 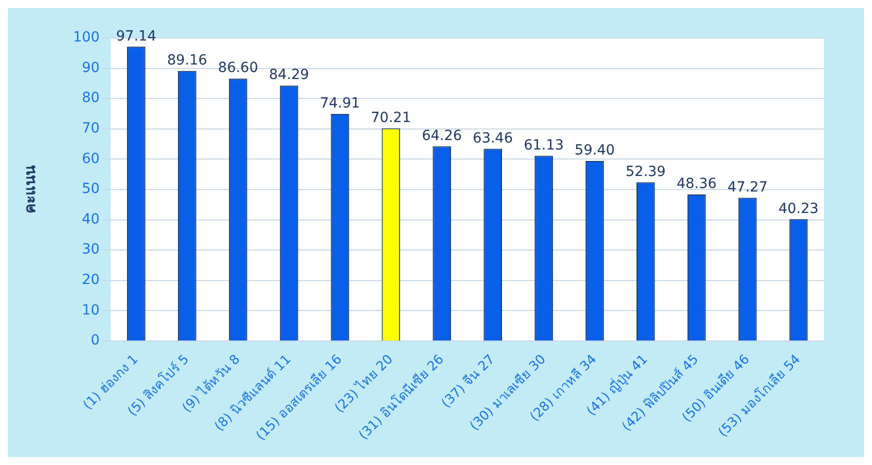 I want to click on data-label: 47.27, so click(x=748, y=187).